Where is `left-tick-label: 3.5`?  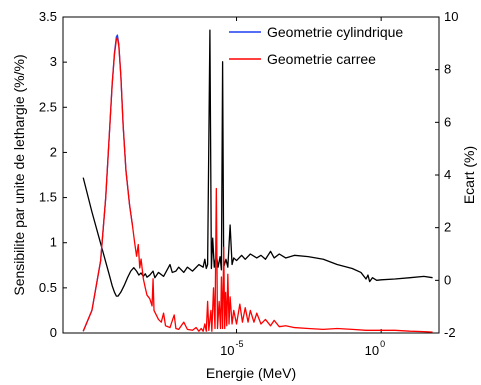
left-tick-label: 3.5 is located at coordinates (48, 16).